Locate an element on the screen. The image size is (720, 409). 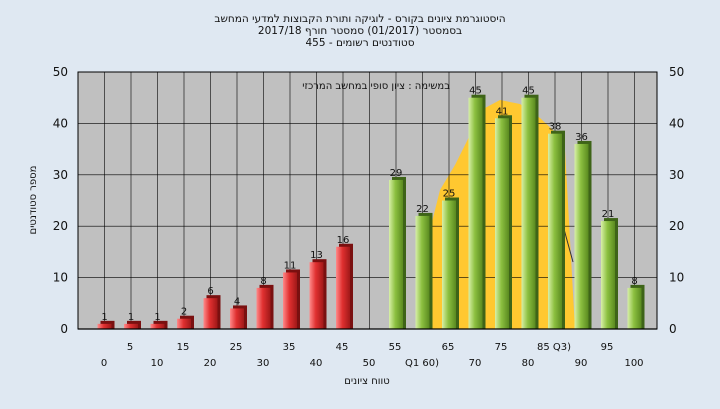
chart-subtitle: בסמסטר (01/2017) סמסטר חורף 2017/18 is located at coordinates (360, 31).